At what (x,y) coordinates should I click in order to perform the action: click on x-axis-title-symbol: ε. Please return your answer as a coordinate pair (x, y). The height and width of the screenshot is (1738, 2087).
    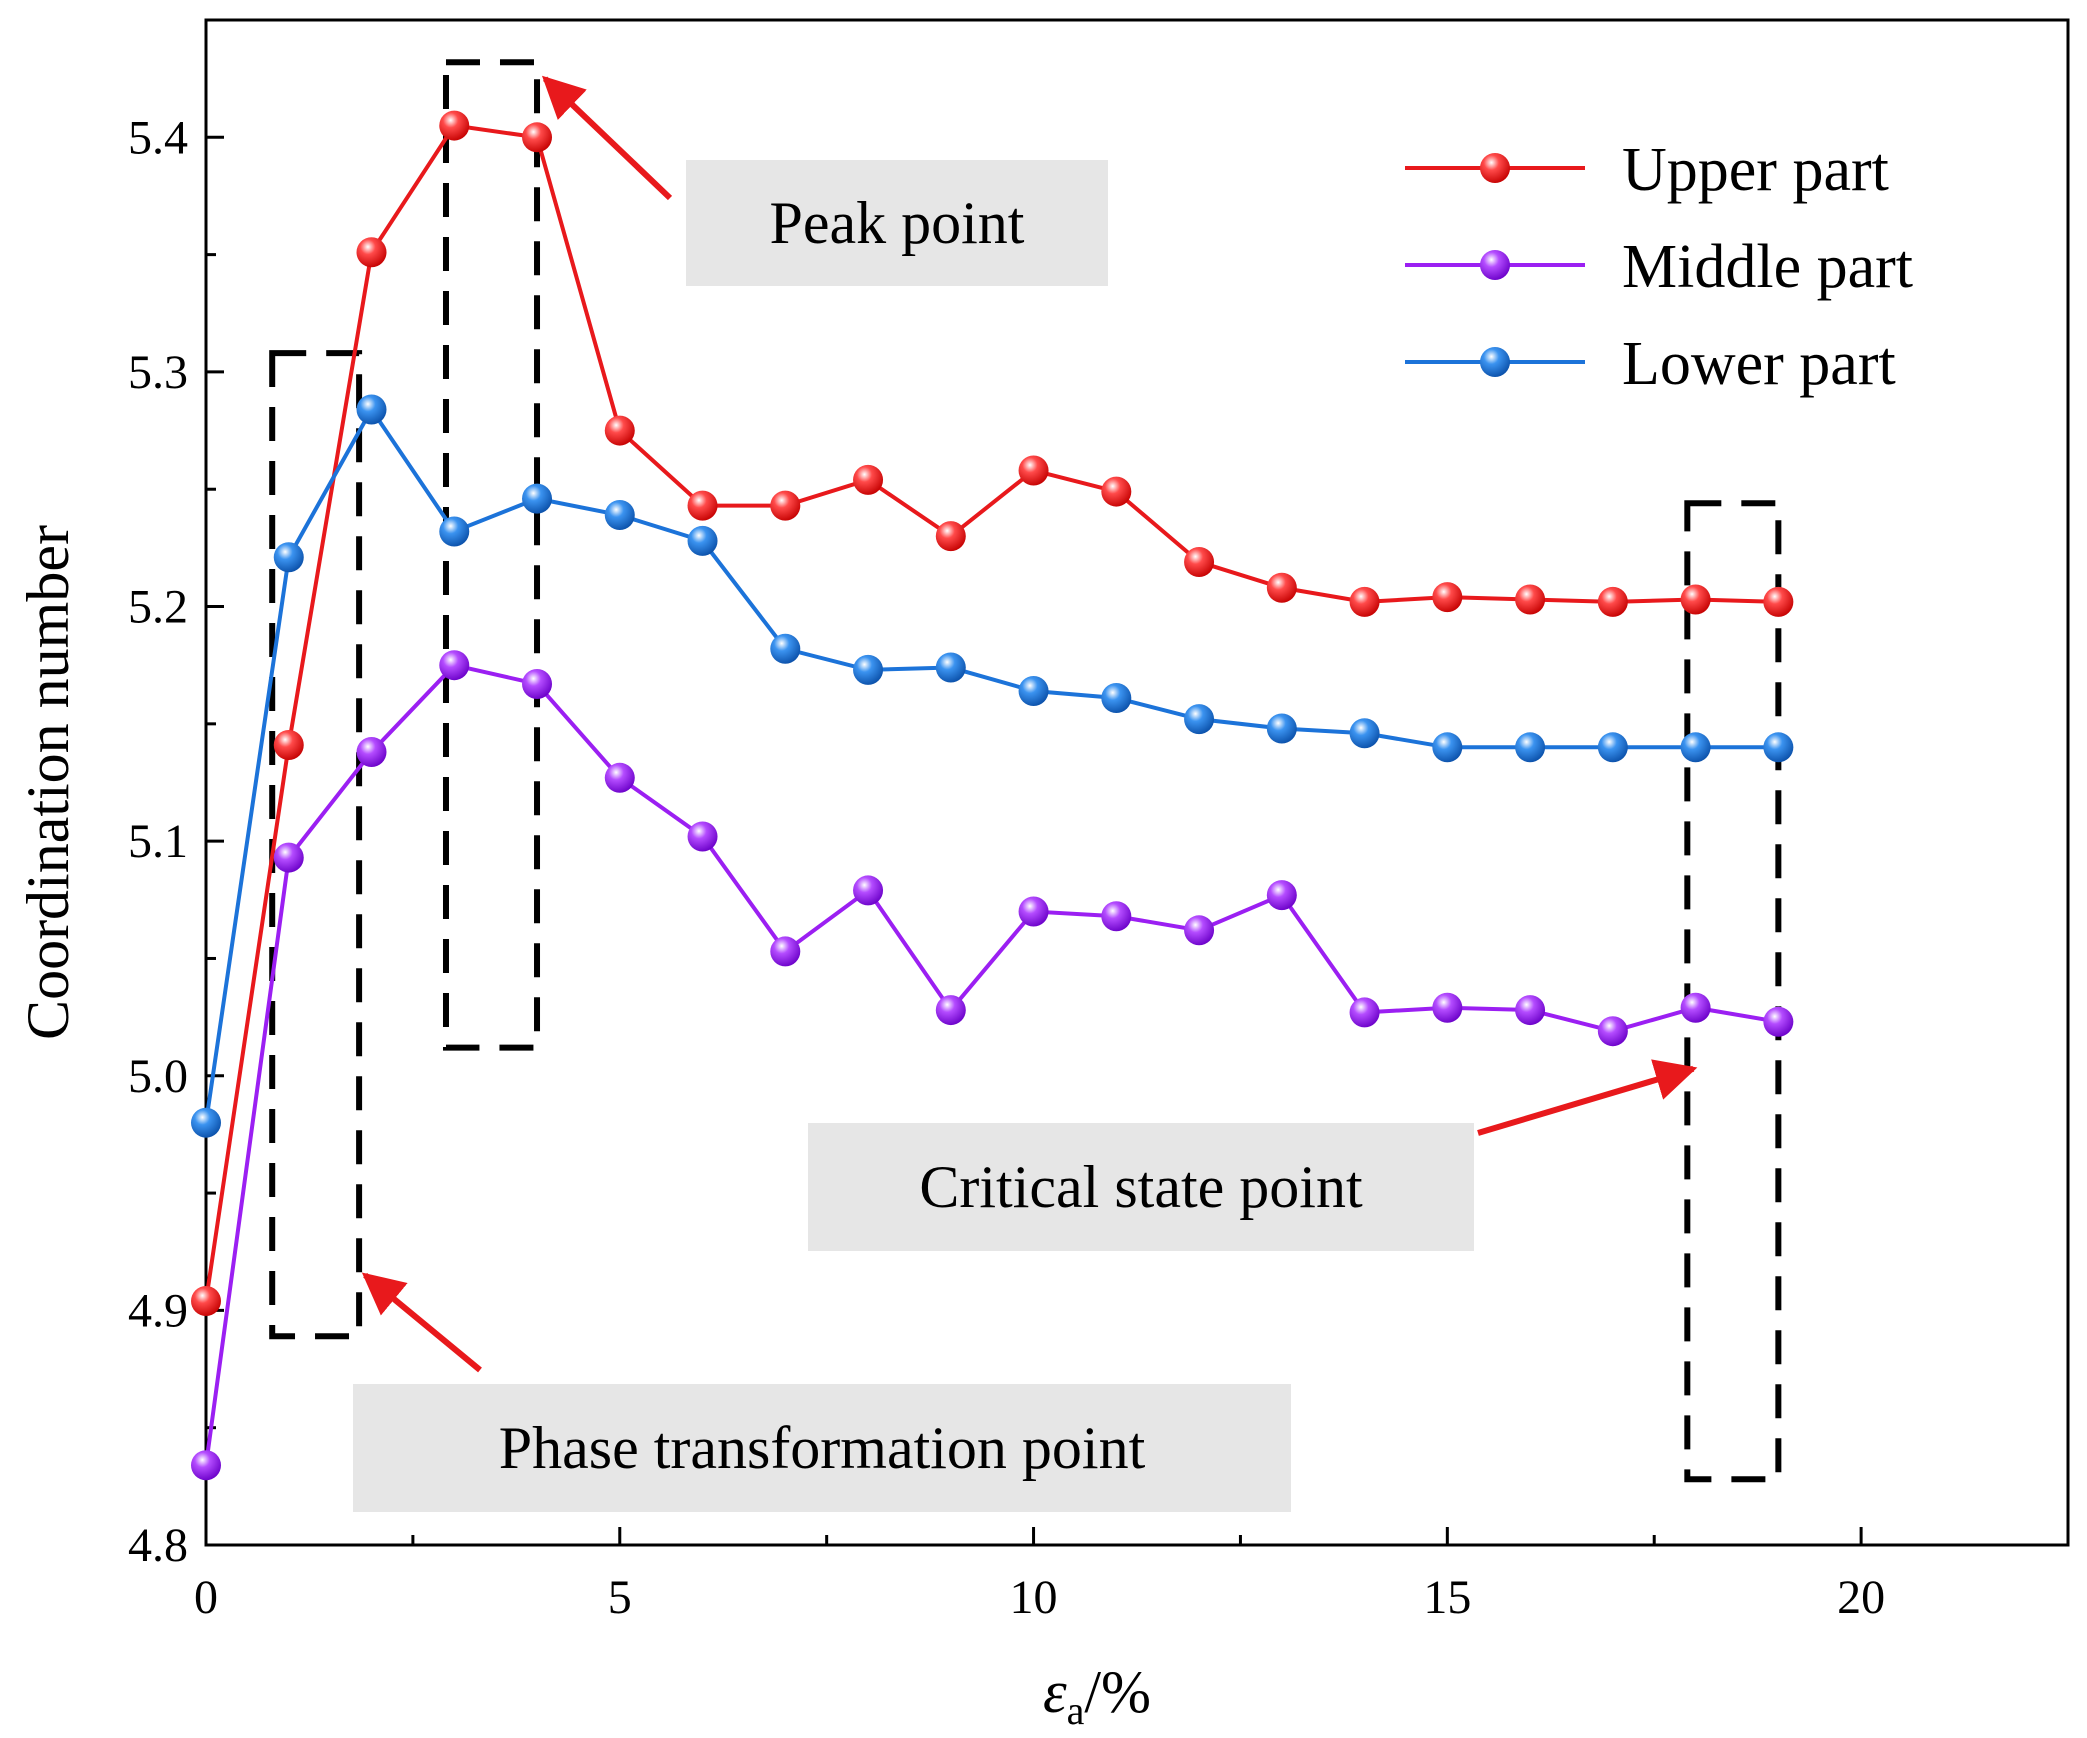
    Looking at the image, I should click on (1055, 1692).